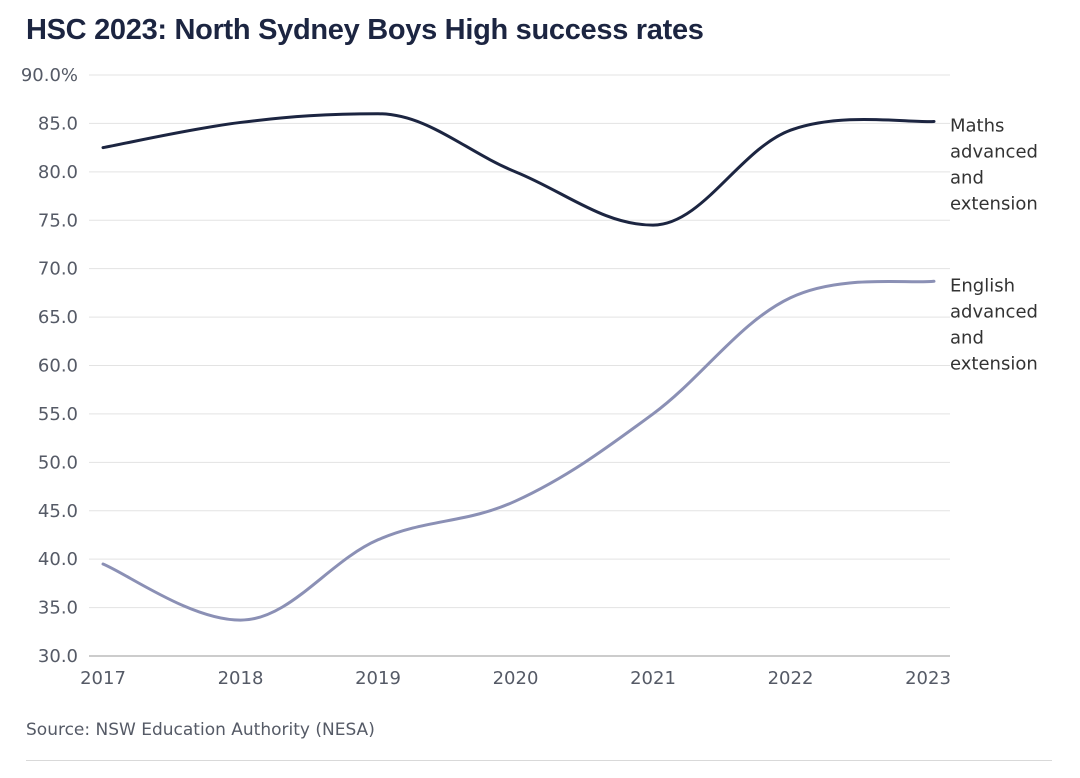  What do you see at coordinates (653, 678) in the screenshot?
I see `x-tick-label: 2021` at bounding box center [653, 678].